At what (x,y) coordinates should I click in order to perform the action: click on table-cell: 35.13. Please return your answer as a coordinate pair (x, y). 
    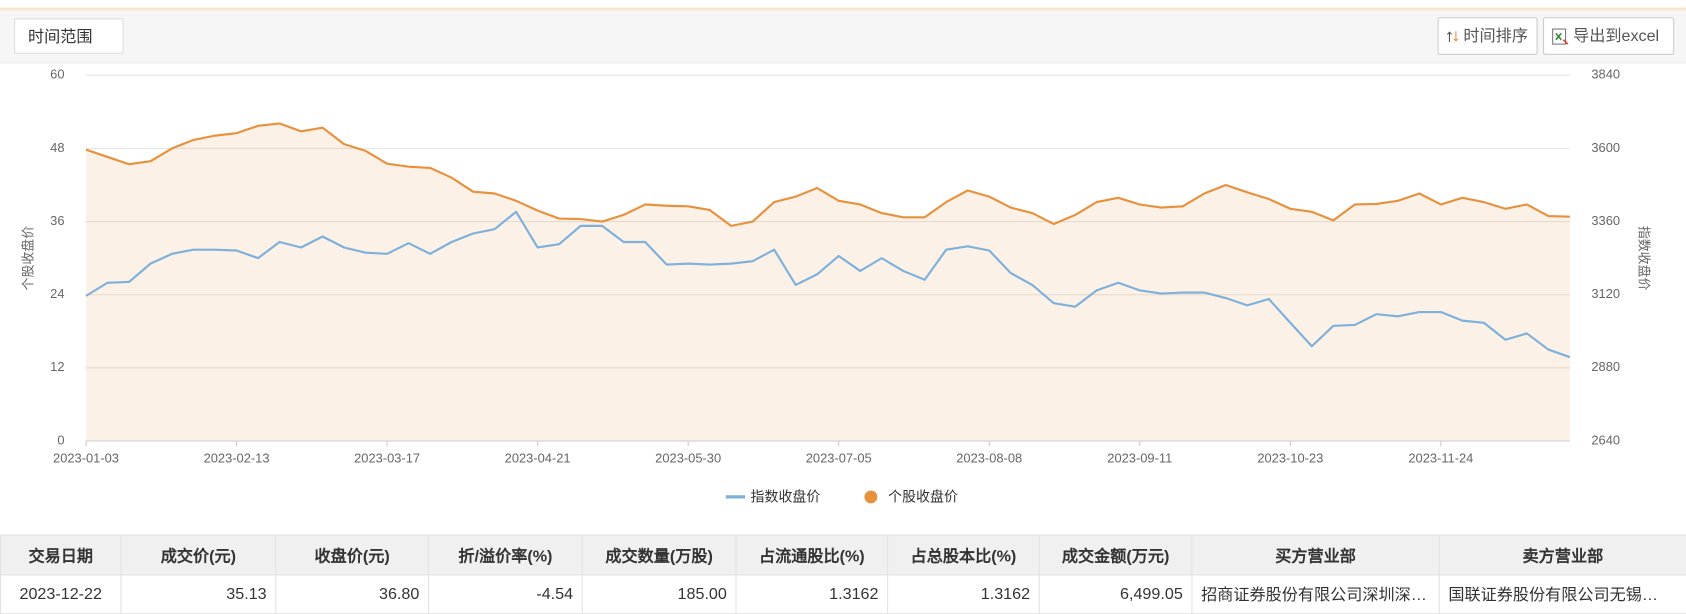
    Looking at the image, I should click on (198, 594).